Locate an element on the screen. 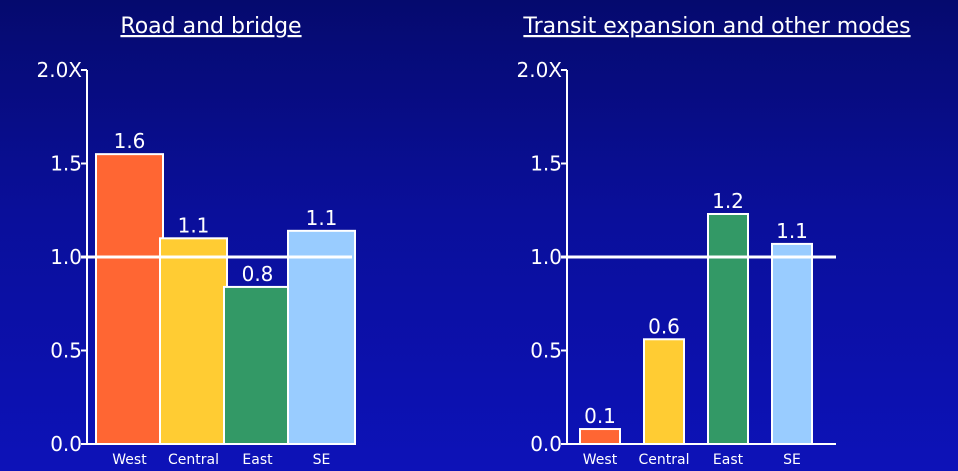  left-data-label: 1.6 is located at coordinates (130, 141).